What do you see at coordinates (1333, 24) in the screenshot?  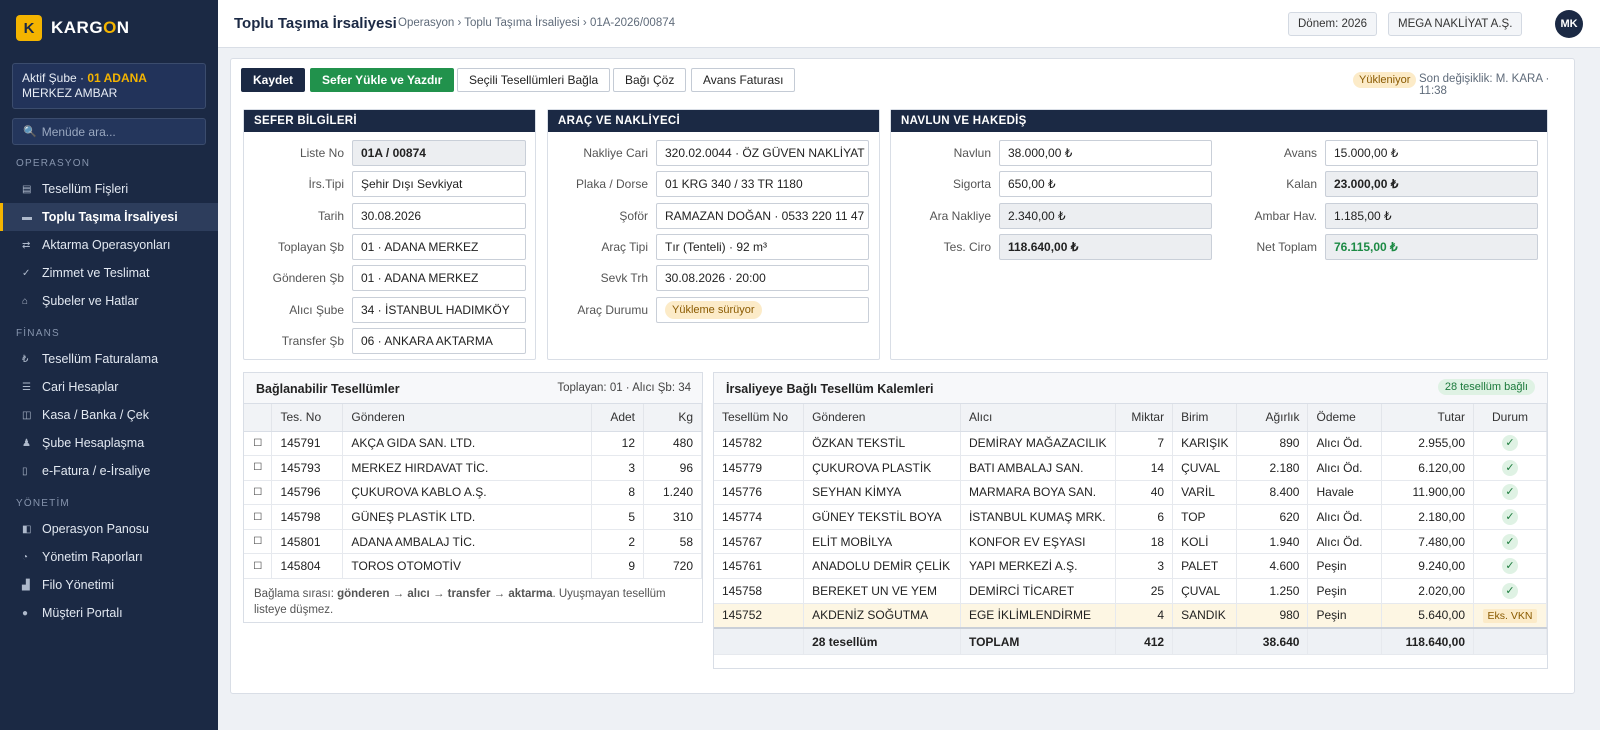 I see `period-selector: Dönem: 2026` at bounding box center [1333, 24].